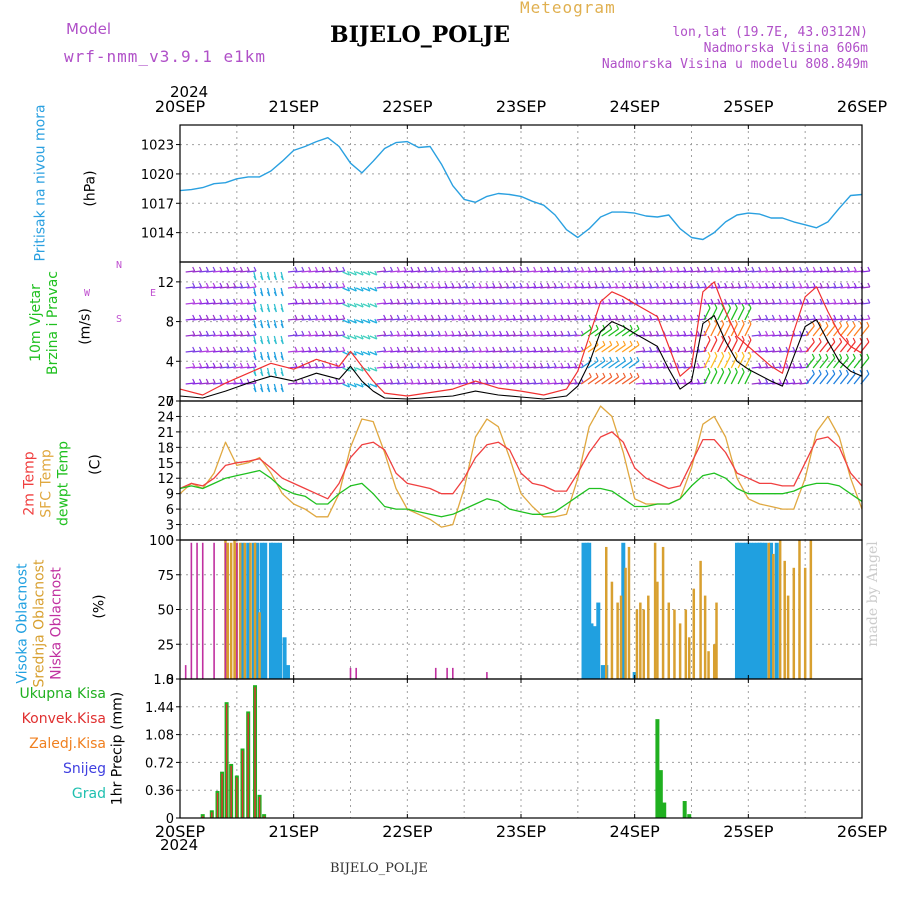 The width and height of the screenshot is (900, 900). What do you see at coordinates (47, 484) in the screenshot?
I see `temp-ylabel: 2m Temp SFC Temp dewpt Temp` at bounding box center [47, 484].